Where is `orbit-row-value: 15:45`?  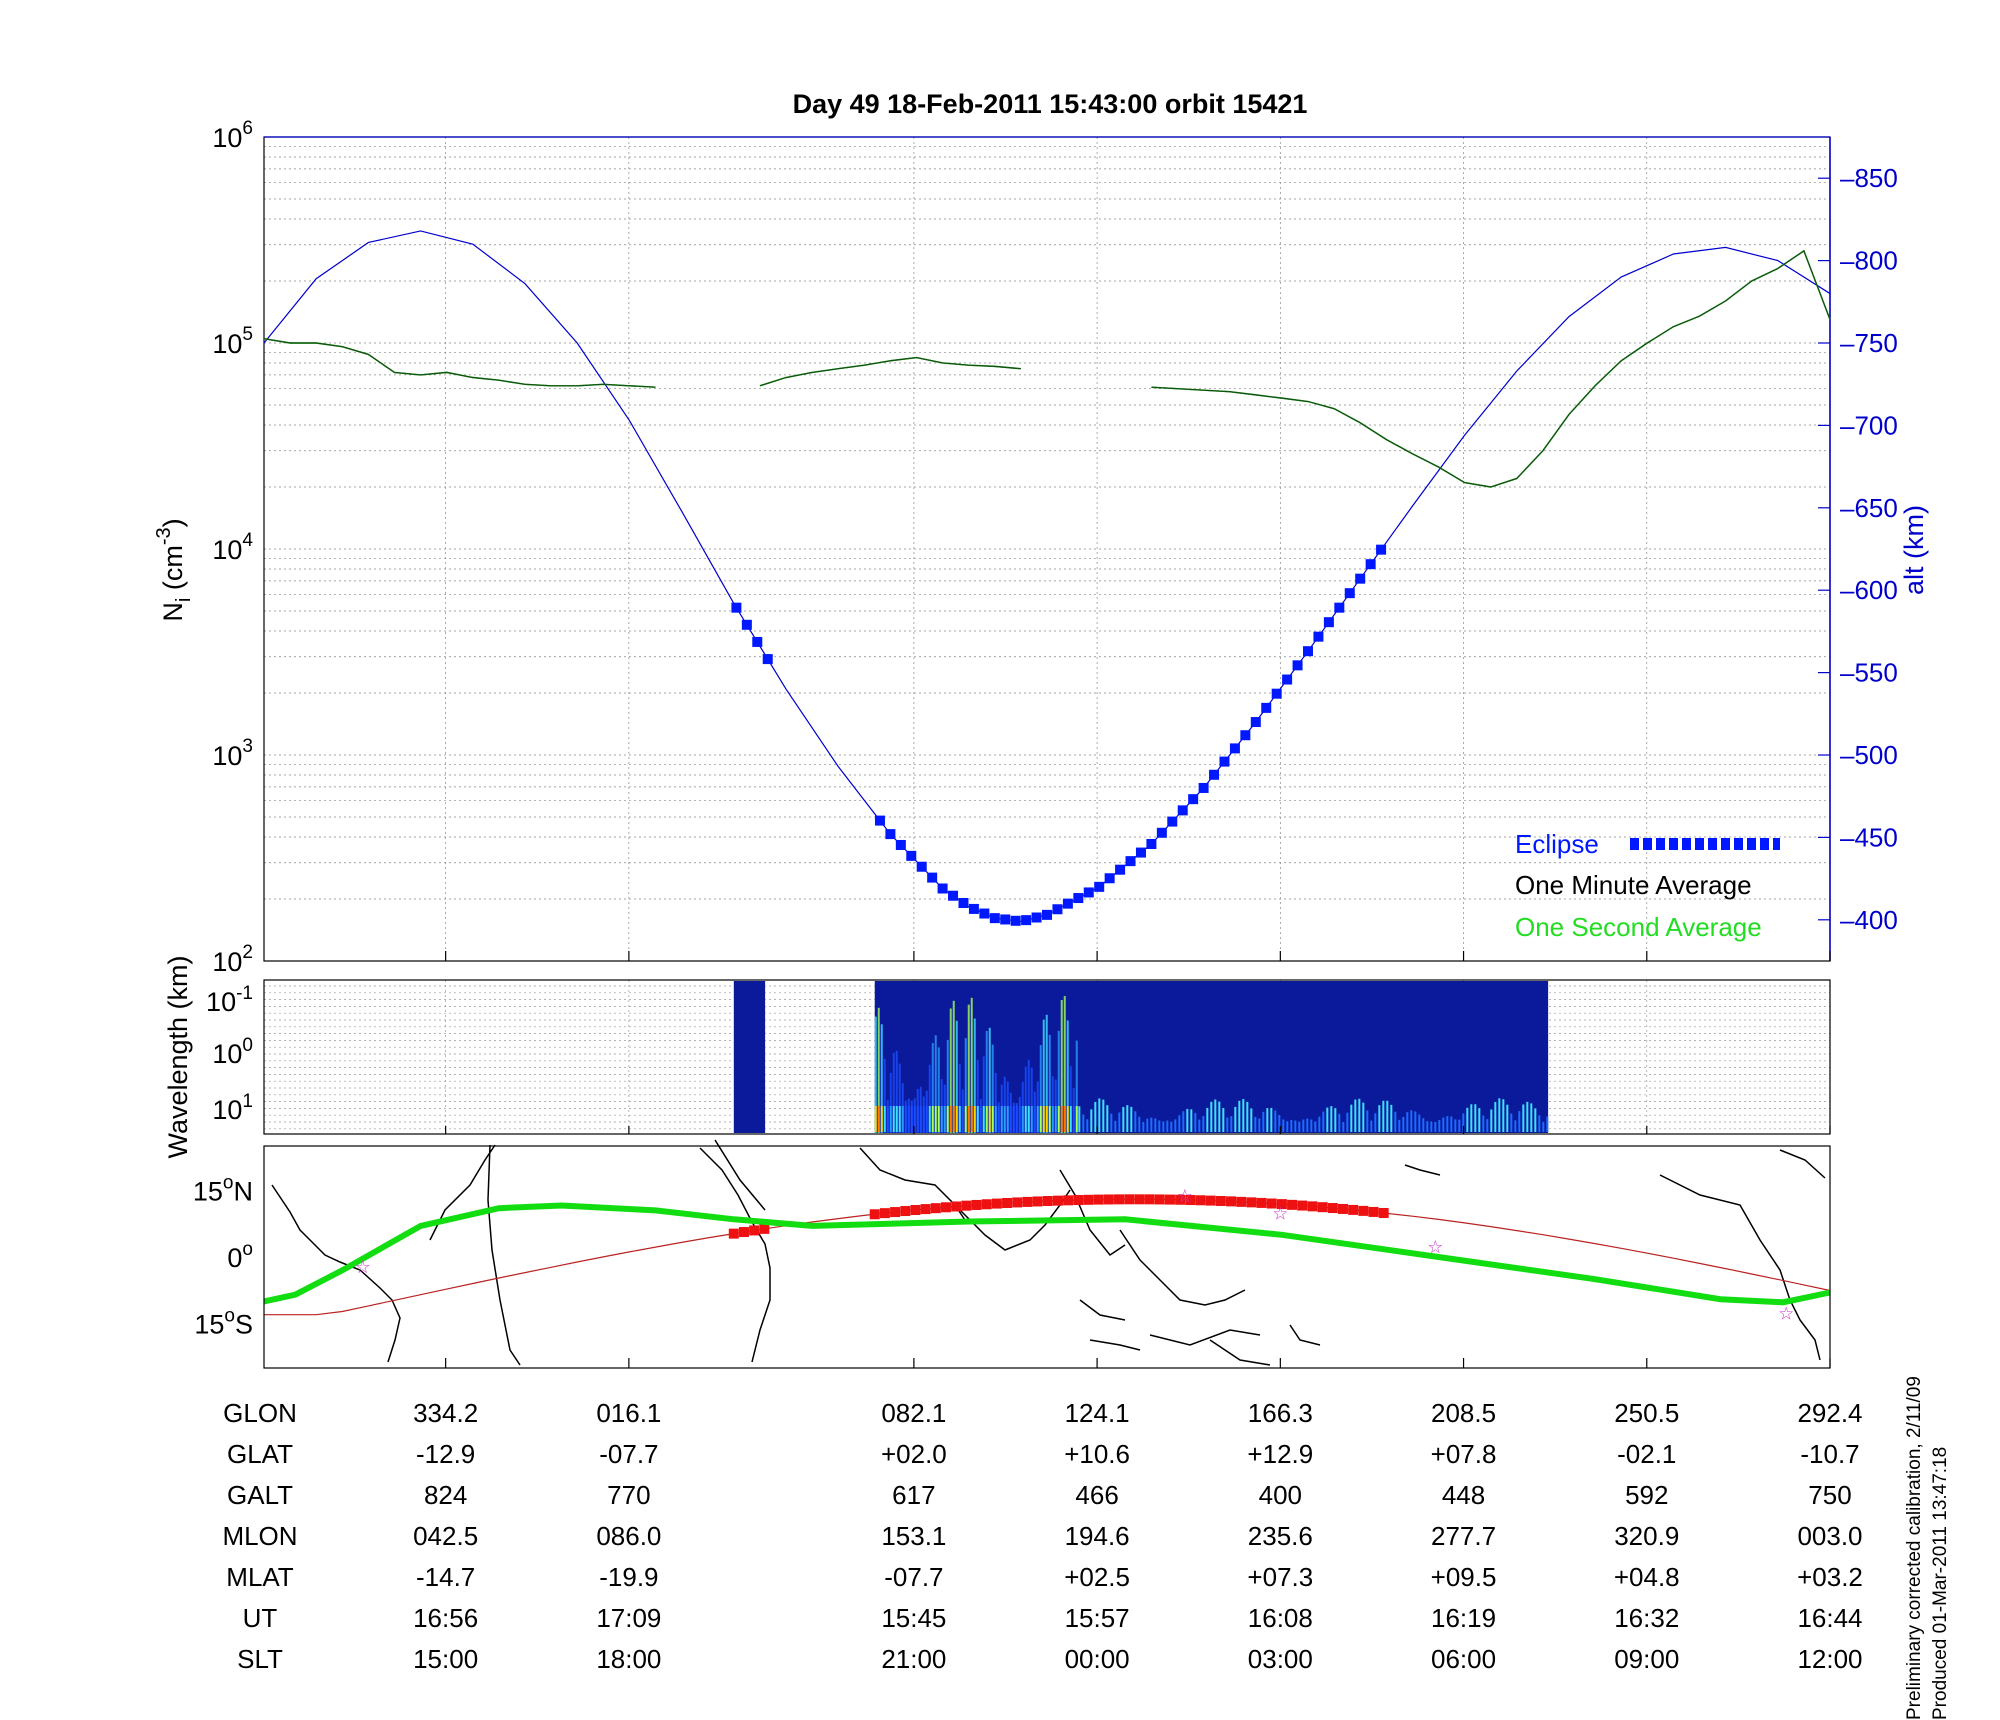 orbit-row-value: 15:45 is located at coordinates (914, 1618).